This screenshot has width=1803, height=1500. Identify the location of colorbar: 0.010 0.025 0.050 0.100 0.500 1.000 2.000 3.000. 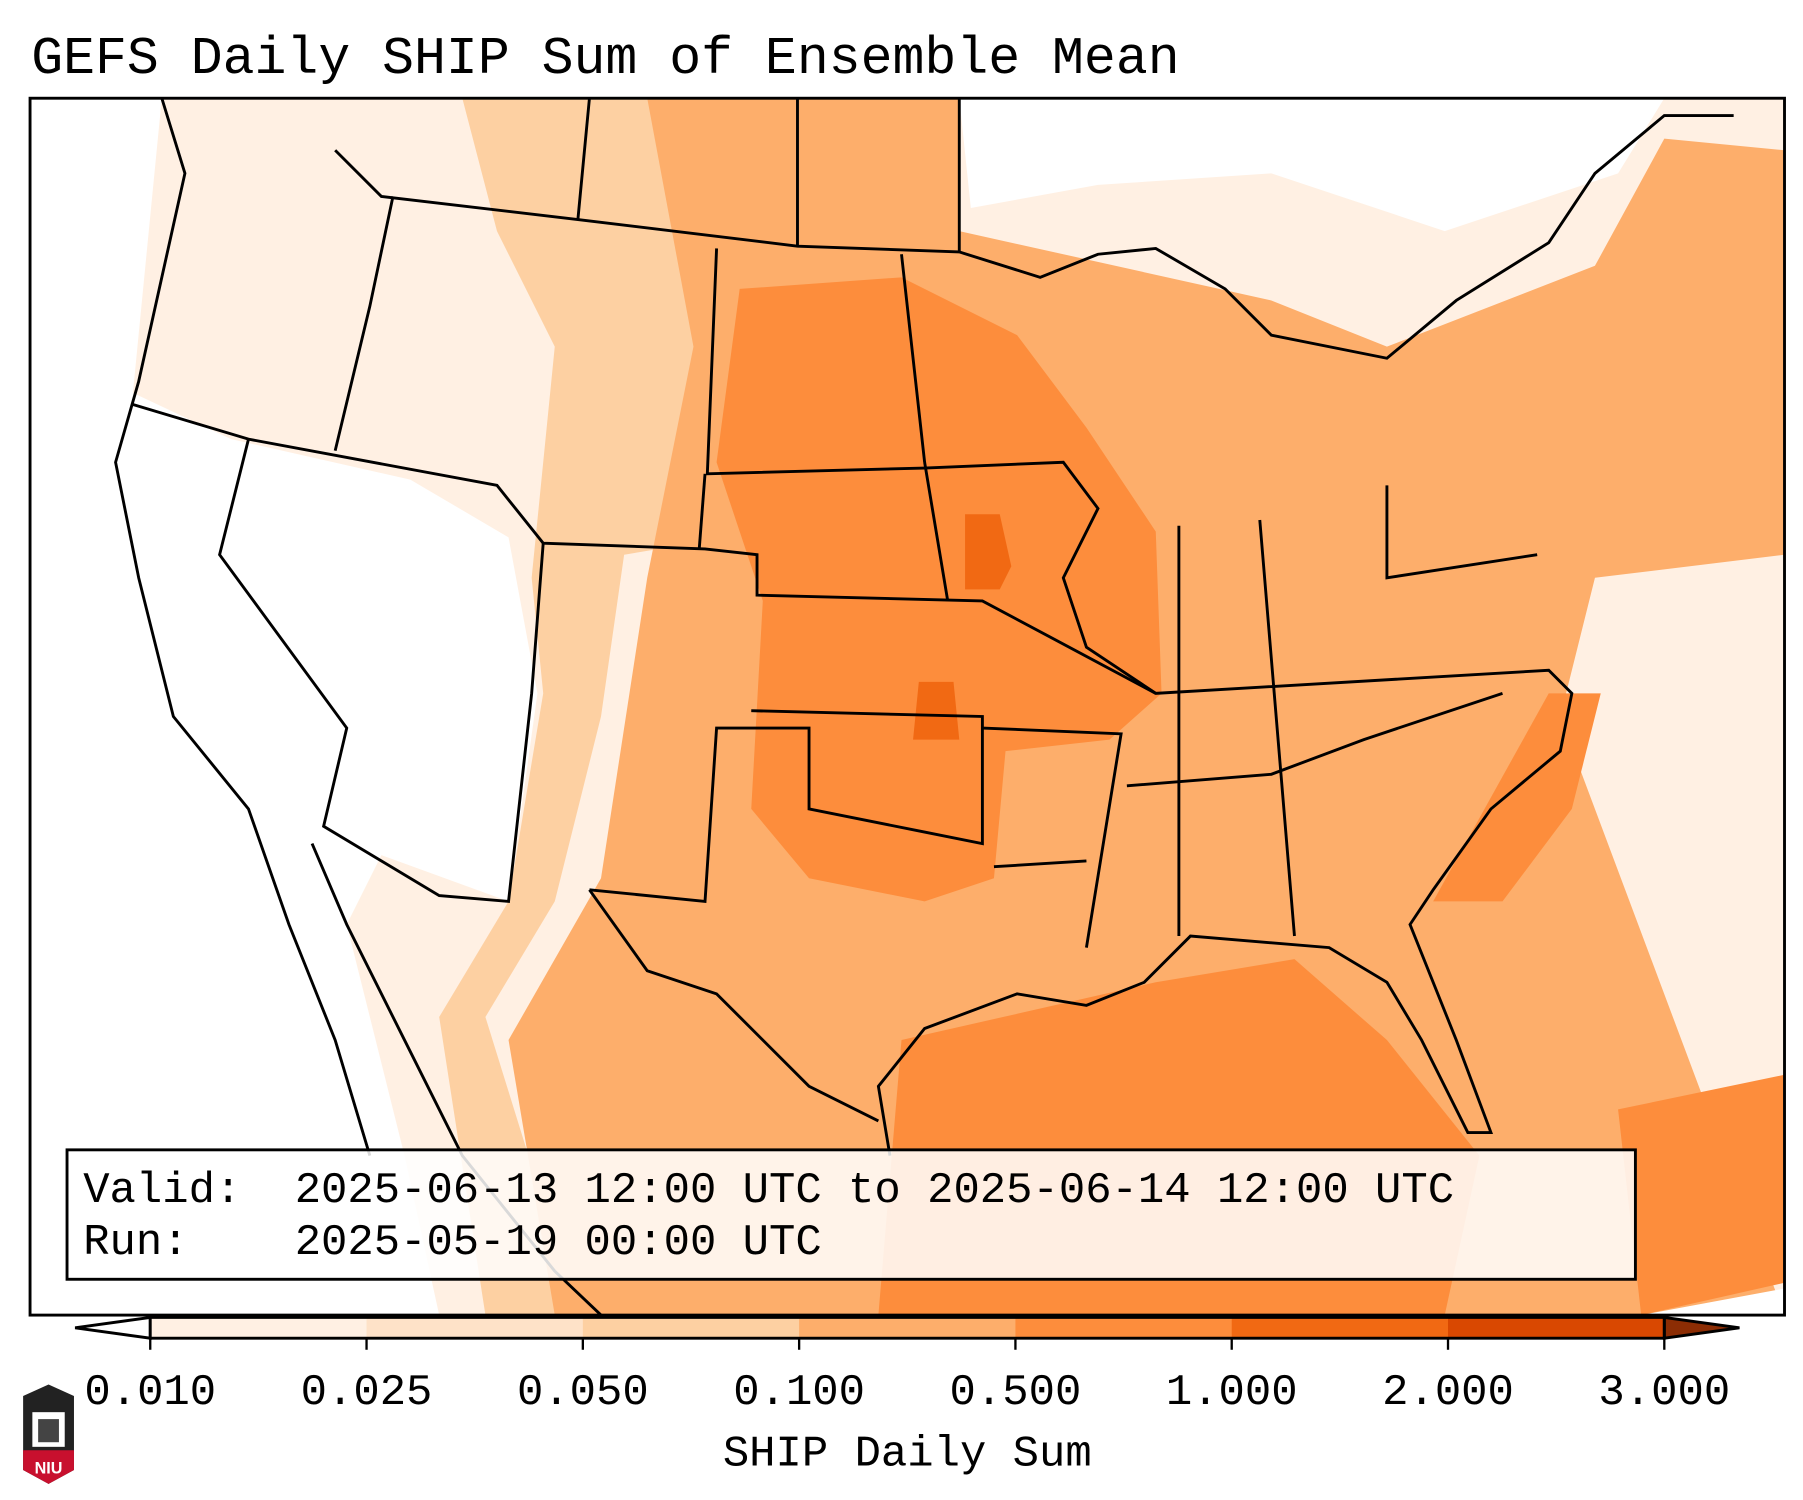
(907, 1366).